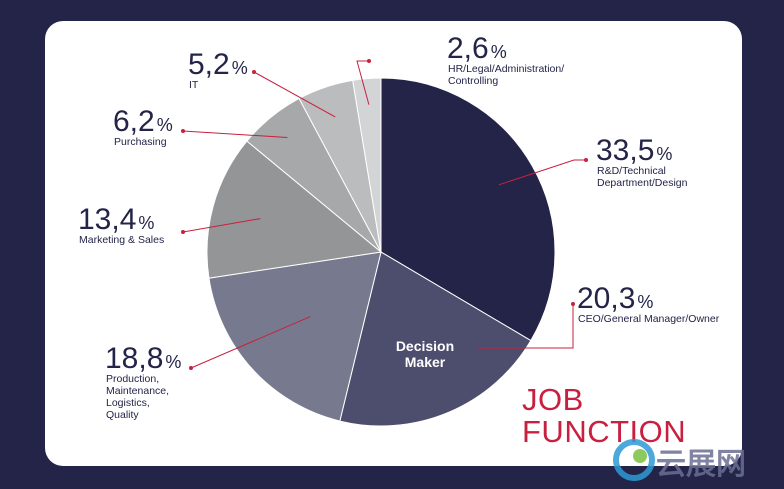 The width and height of the screenshot is (784, 489). I want to click on slice-percent-value-0: 33,5, so click(625, 150).